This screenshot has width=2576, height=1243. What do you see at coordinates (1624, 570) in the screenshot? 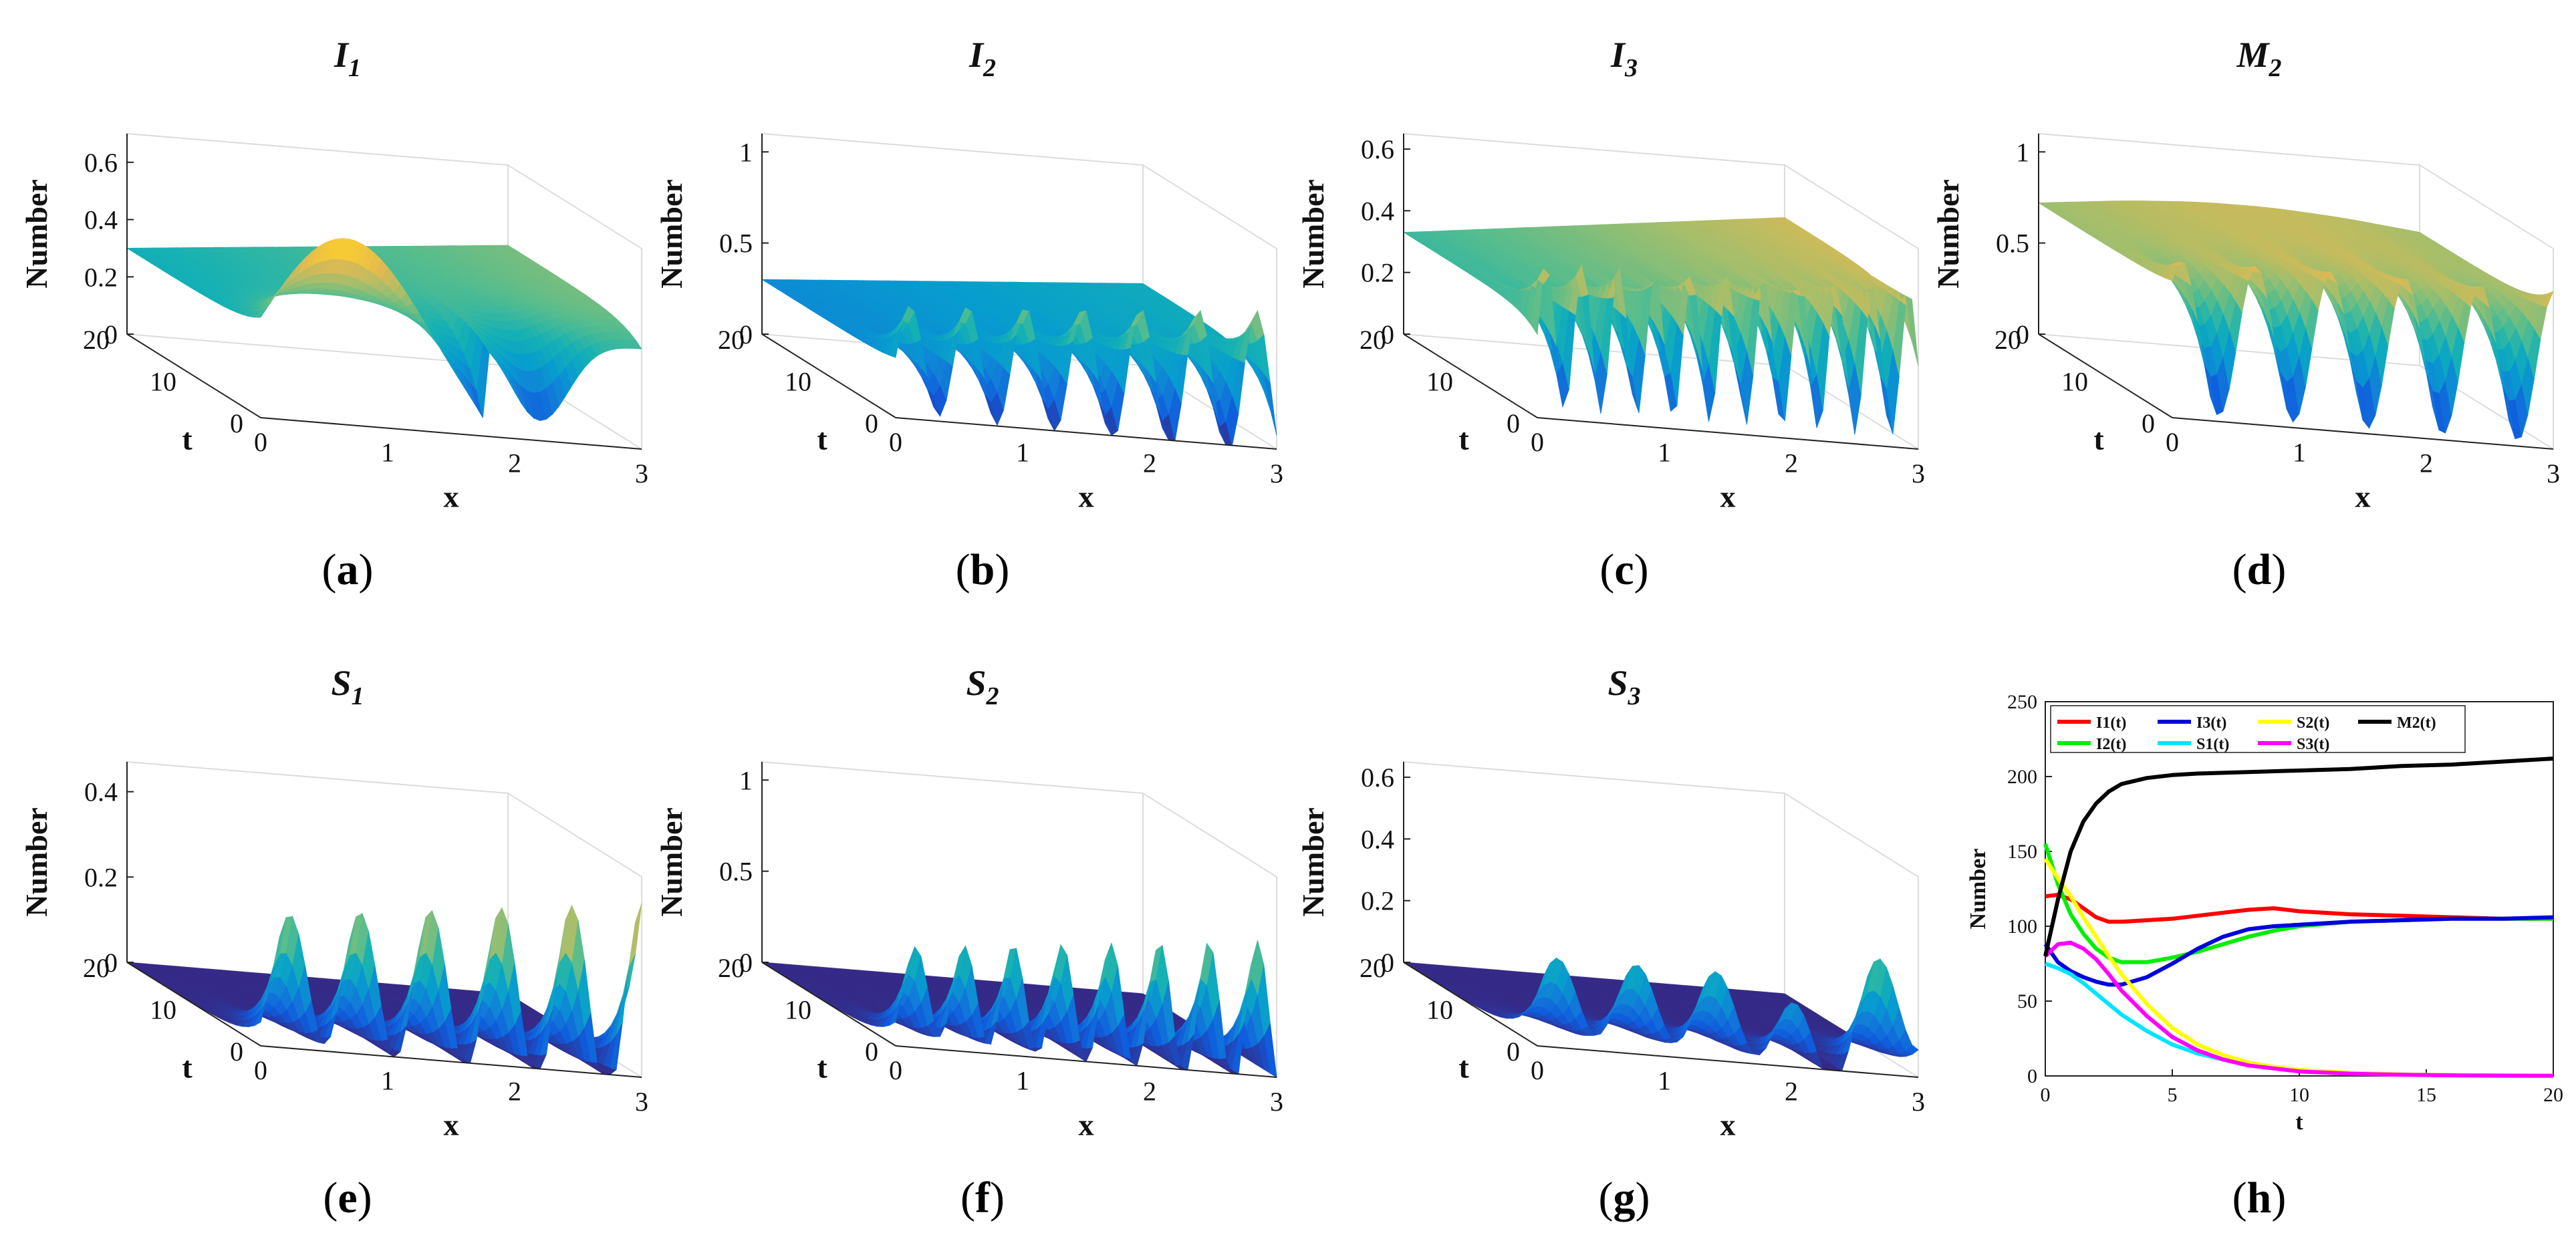
I see `caption-c: (c)` at bounding box center [1624, 570].